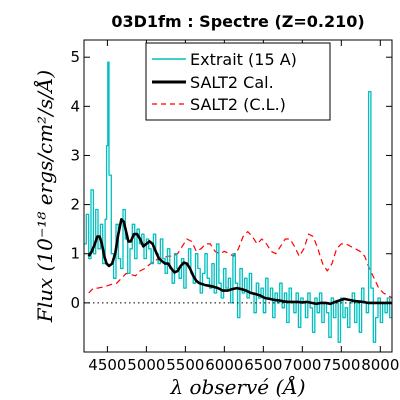 The image size is (400, 400). Describe the element at coordinates (224, 365) in the screenshot. I see `x-tick-label: 6000` at that location.